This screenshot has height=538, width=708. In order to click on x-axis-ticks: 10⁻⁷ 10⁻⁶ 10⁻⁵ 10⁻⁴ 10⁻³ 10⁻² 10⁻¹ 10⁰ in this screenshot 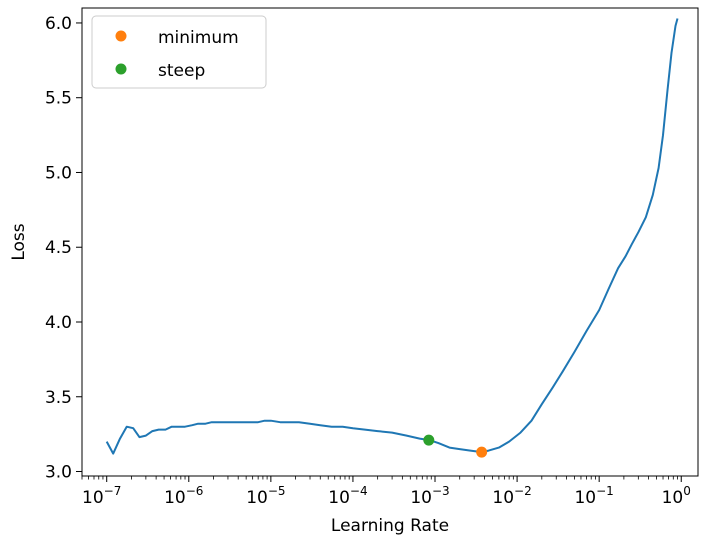, I will do `click(386, 492)`.